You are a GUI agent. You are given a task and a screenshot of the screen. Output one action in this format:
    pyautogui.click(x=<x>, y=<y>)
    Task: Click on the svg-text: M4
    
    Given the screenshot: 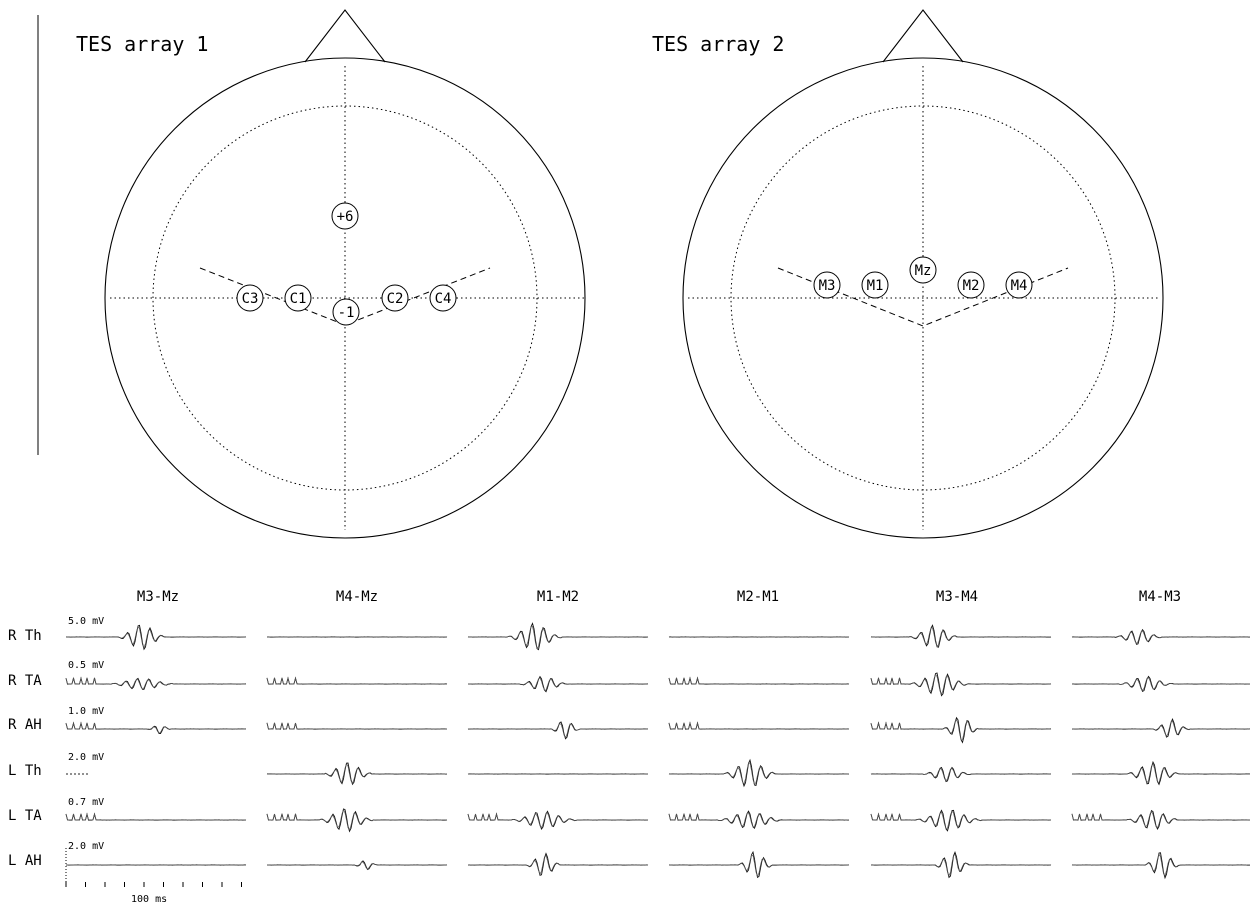 What is the action you would take?
    pyautogui.click(x=1019, y=286)
    